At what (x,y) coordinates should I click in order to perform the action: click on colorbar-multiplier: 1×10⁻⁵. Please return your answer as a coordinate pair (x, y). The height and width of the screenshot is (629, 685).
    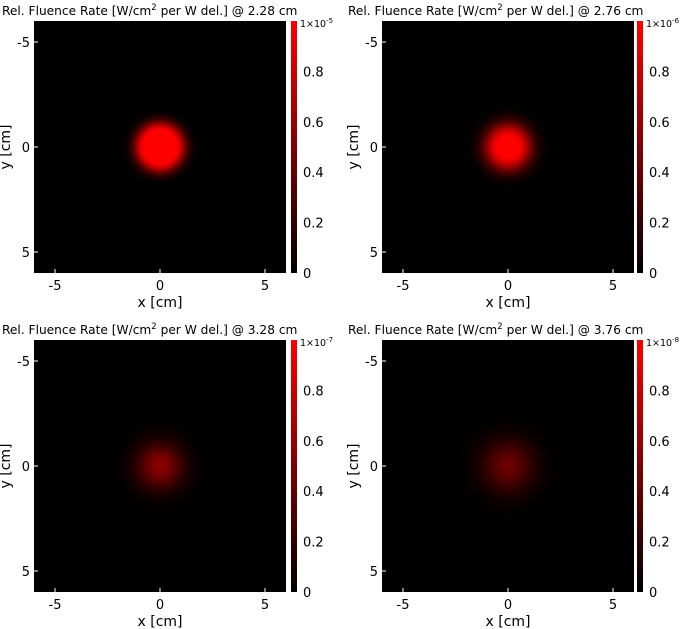
    Looking at the image, I should click on (316, 23).